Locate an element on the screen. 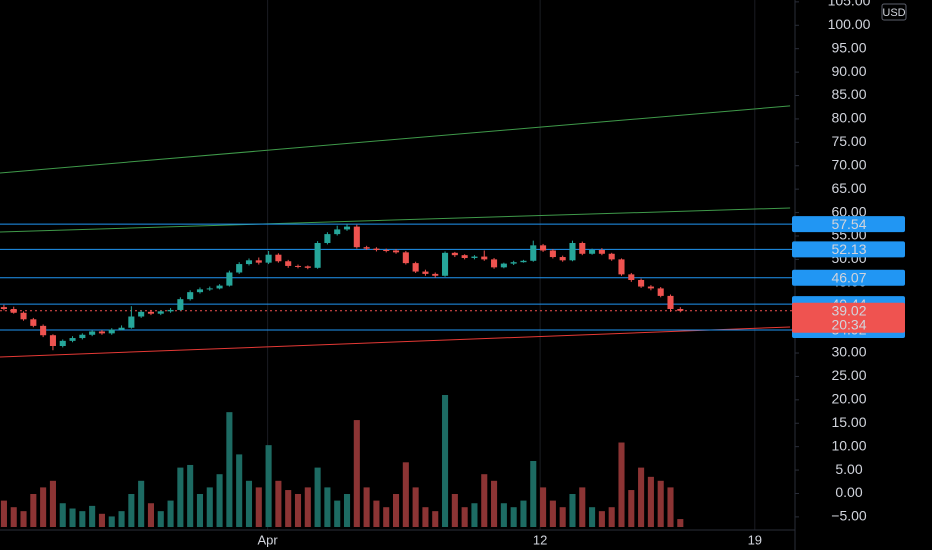 This screenshot has width=932, height=550. y-tick-label: 65.00 is located at coordinates (848, 188).